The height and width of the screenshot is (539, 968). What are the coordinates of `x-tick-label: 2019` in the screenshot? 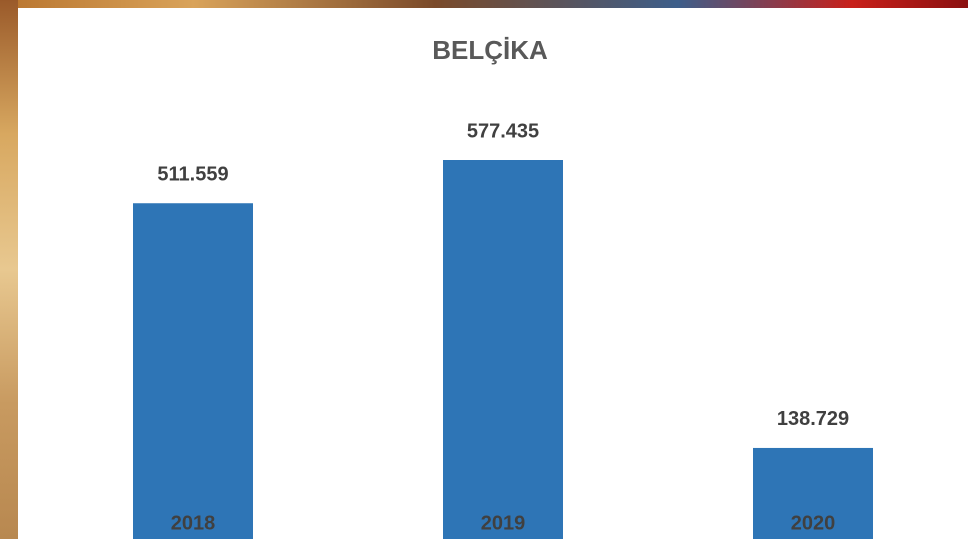 It's located at (503, 523).